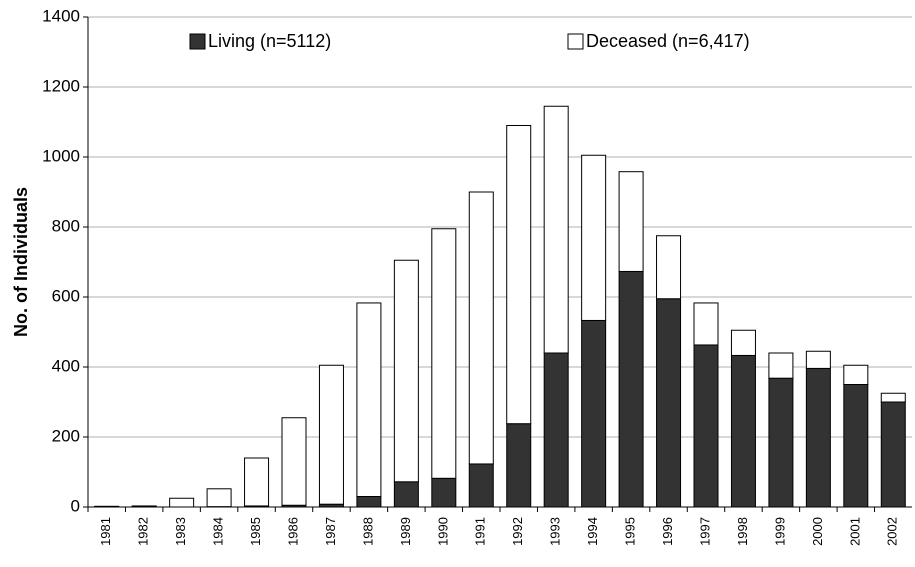 The height and width of the screenshot is (567, 915). Describe the element at coordinates (592, 531) in the screenshot. I see `x-tick-label: 1994` at that location.